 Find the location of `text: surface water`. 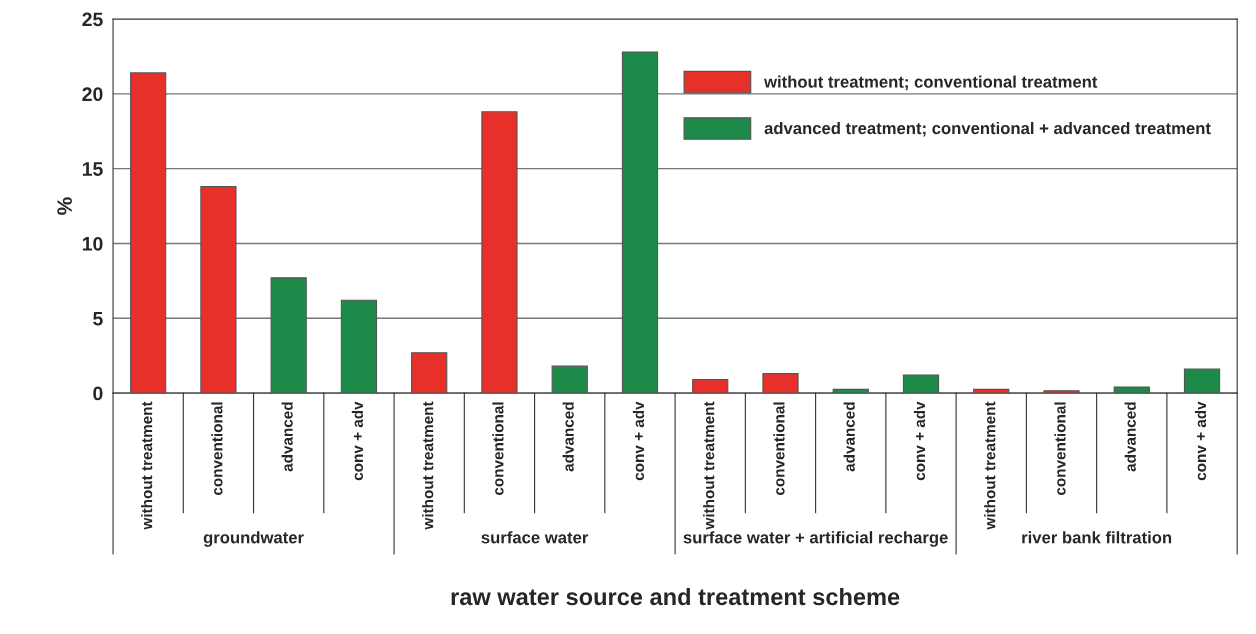

text: surface water is located at coordinates (535, 537).